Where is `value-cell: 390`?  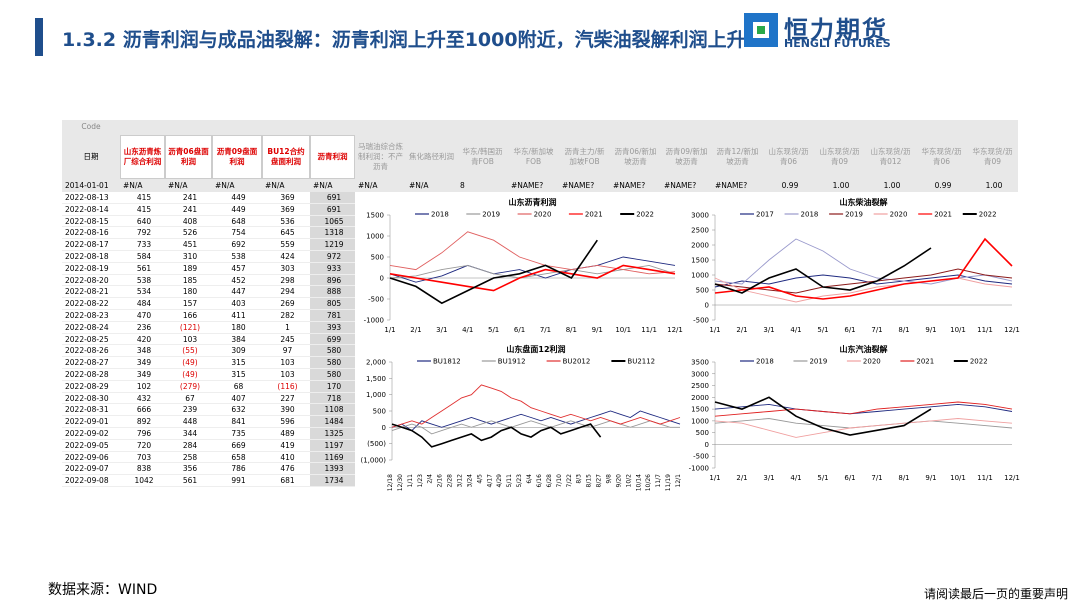 value-cell: 390 is located at coordinates (286, 410).